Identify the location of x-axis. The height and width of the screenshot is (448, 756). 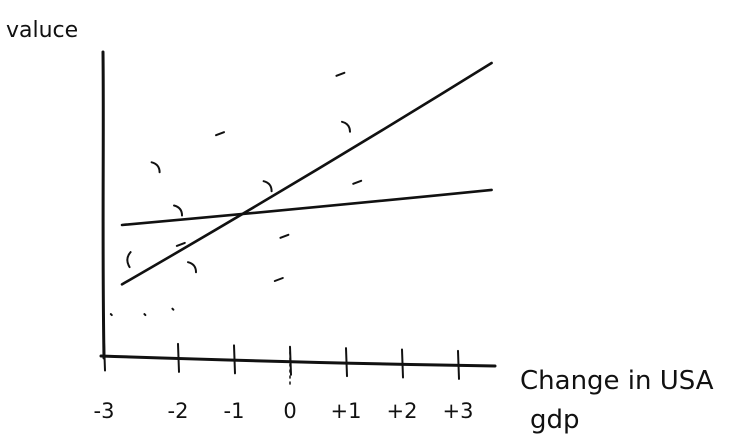
(298, 361).